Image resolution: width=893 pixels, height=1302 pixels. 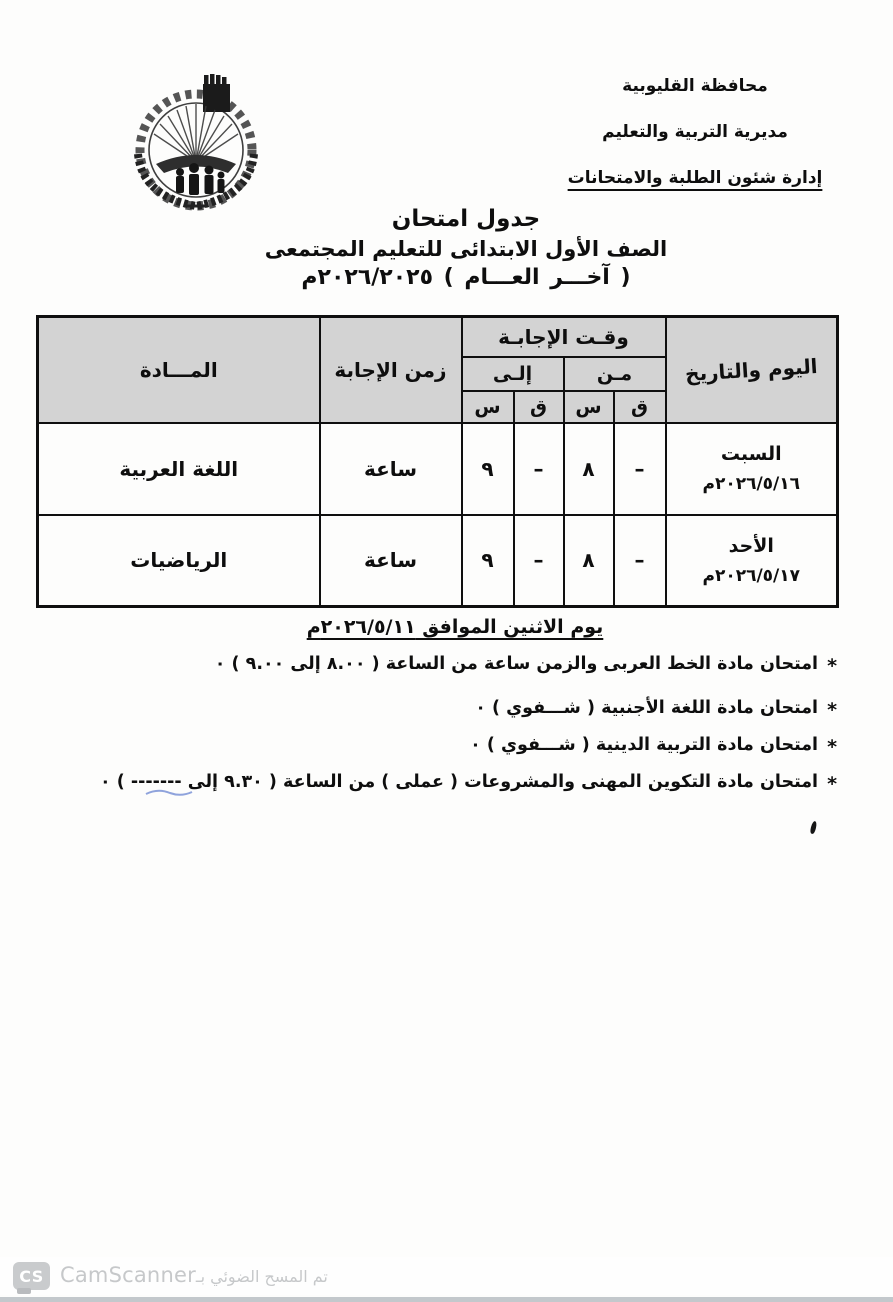 I want to click on title-line-2: الصف الأول الابتدائى للتعليم المجتمعى, so click(x=466, y=249).